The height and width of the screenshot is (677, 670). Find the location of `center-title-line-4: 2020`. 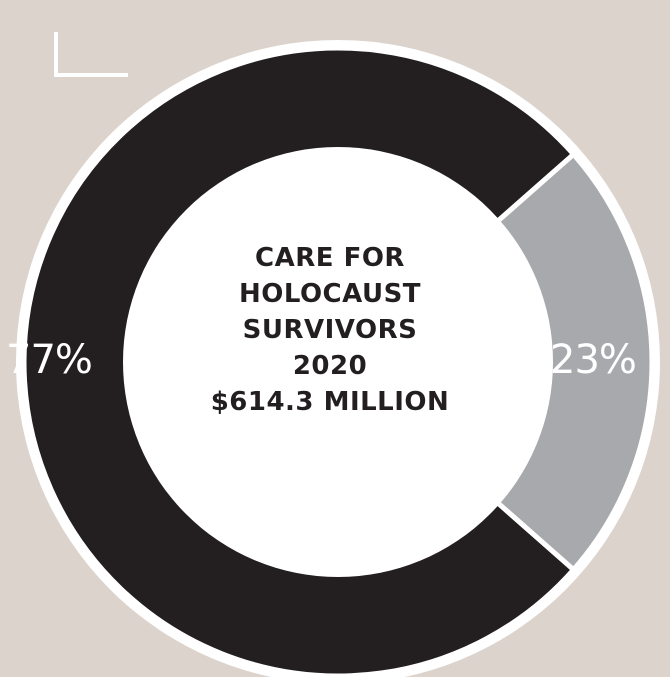

center-title-line-4: 2020 is located at coordinates (330, 366).